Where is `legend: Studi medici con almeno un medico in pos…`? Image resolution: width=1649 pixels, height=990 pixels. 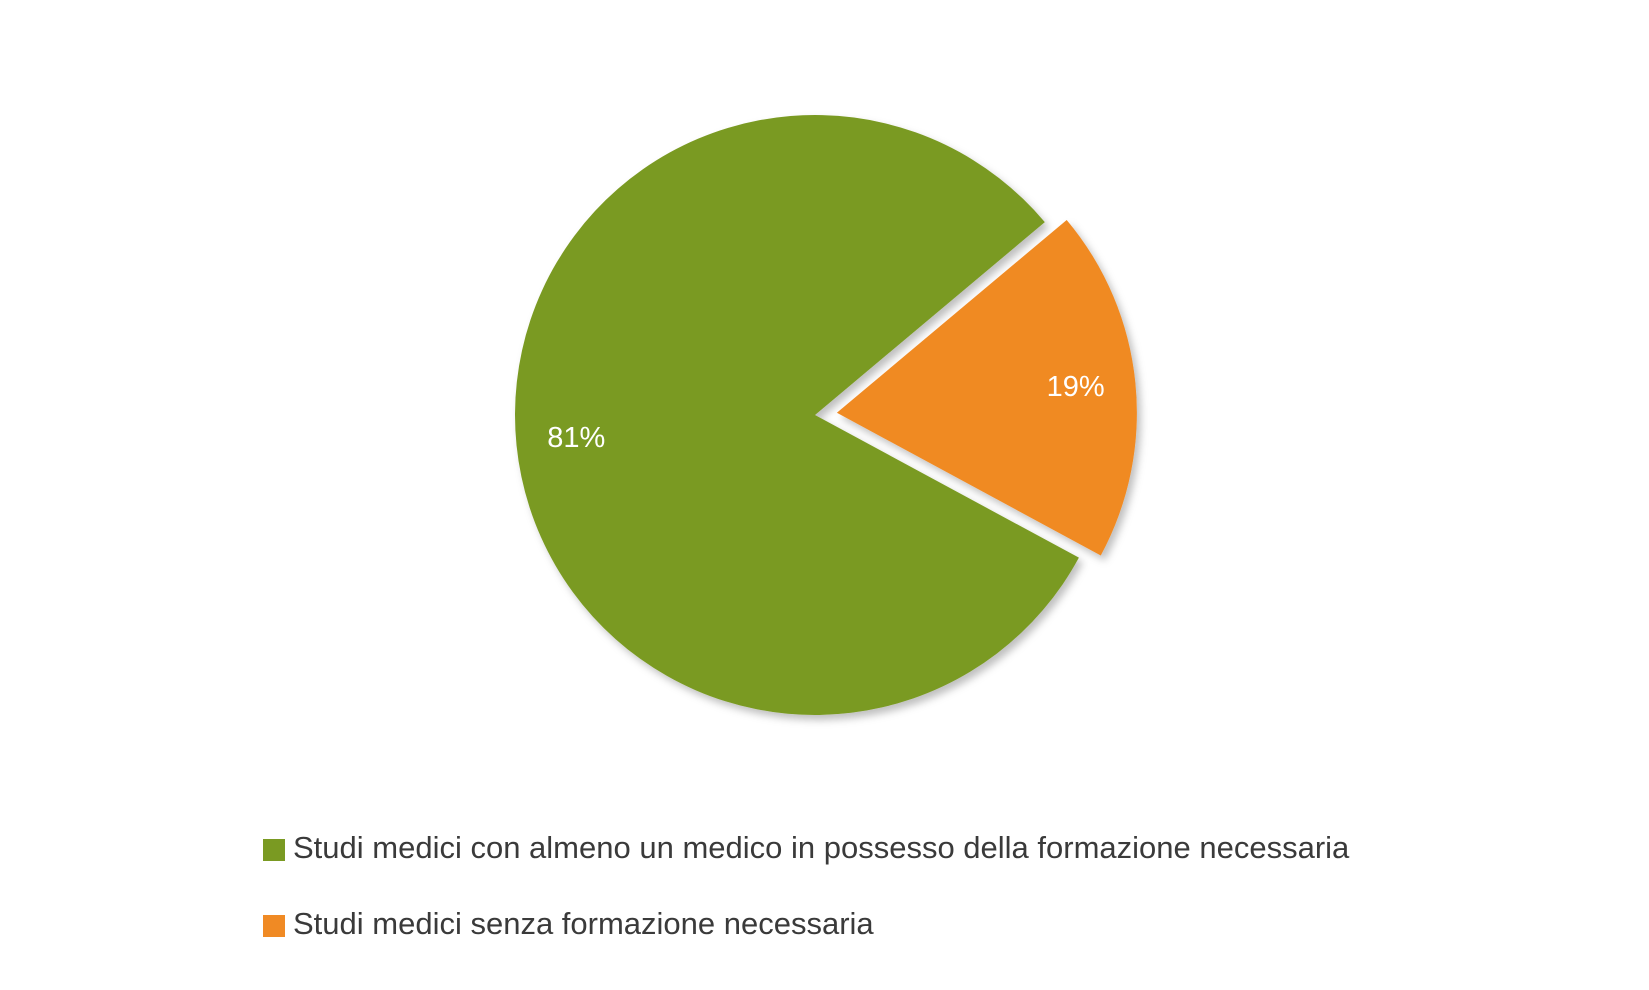
legend: Studi medici con almeno un medico in pos… is located at coordinates (806, 885).